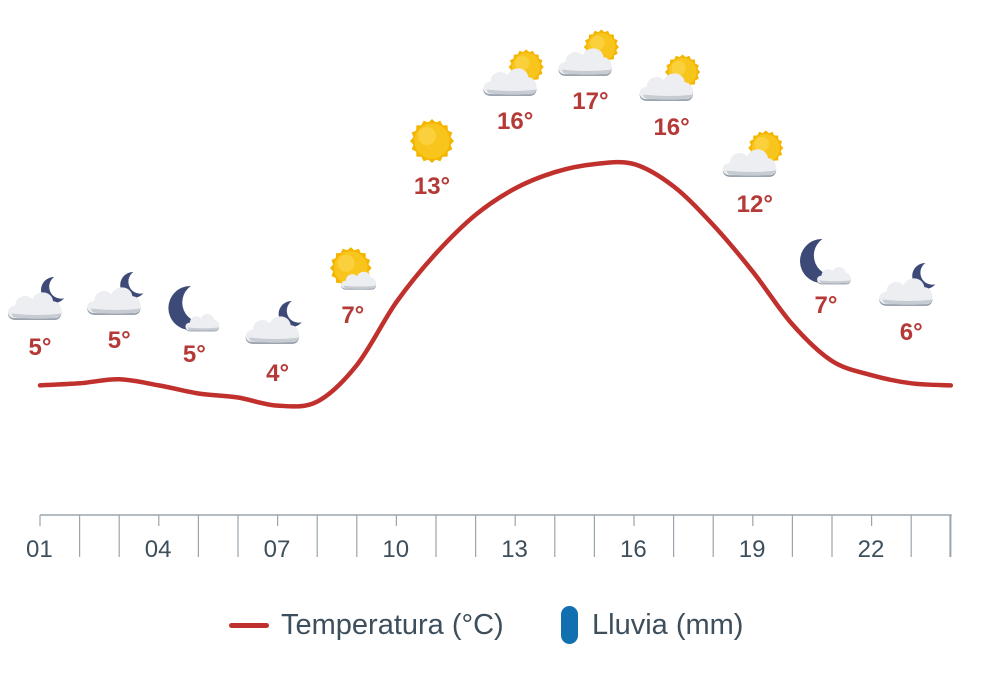 Image resolution: width=991 pixels, height=678 pixels. I want to click on legend: Temperatura (°C) Lluvia (mm), so click(495, 625).